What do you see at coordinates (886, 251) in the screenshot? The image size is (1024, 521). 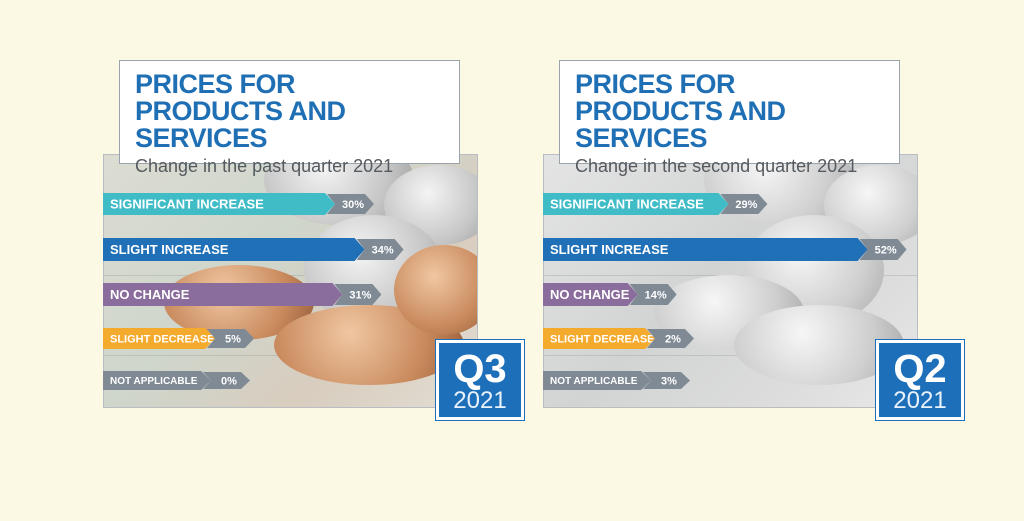 I see `value-label: 52%` at bounding box center [886, 251].